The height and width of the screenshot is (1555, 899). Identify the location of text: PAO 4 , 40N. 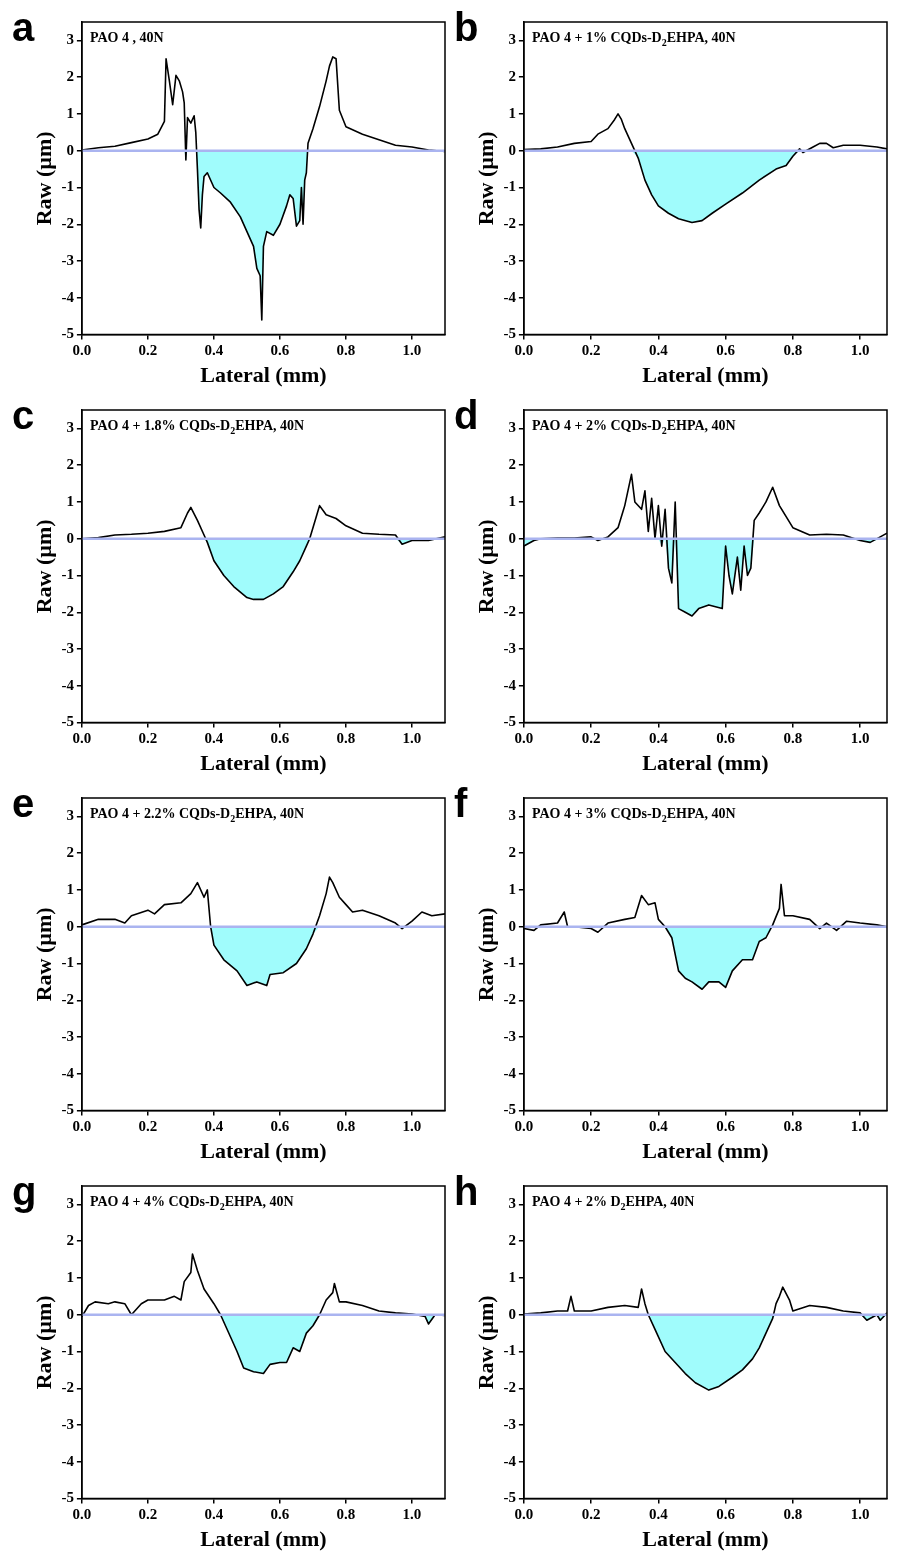
(126, 37).